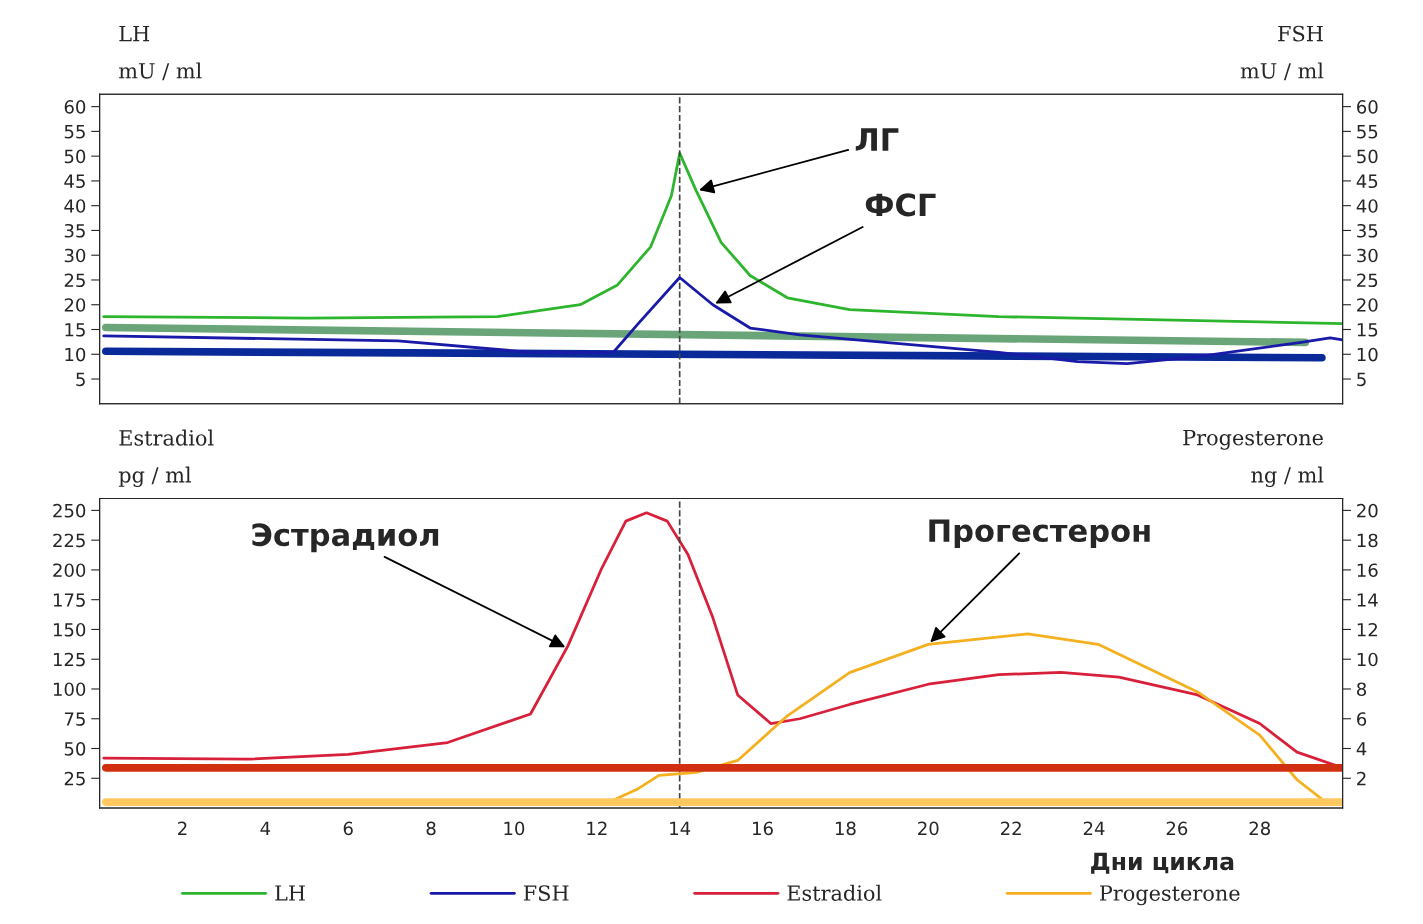 The width and height of the screenshot is (1423, 924). What do you see at coordinates (1367, 206) in the screenshot?
I see `y2-tick-label: 40` at bounding box center [1367, 206].